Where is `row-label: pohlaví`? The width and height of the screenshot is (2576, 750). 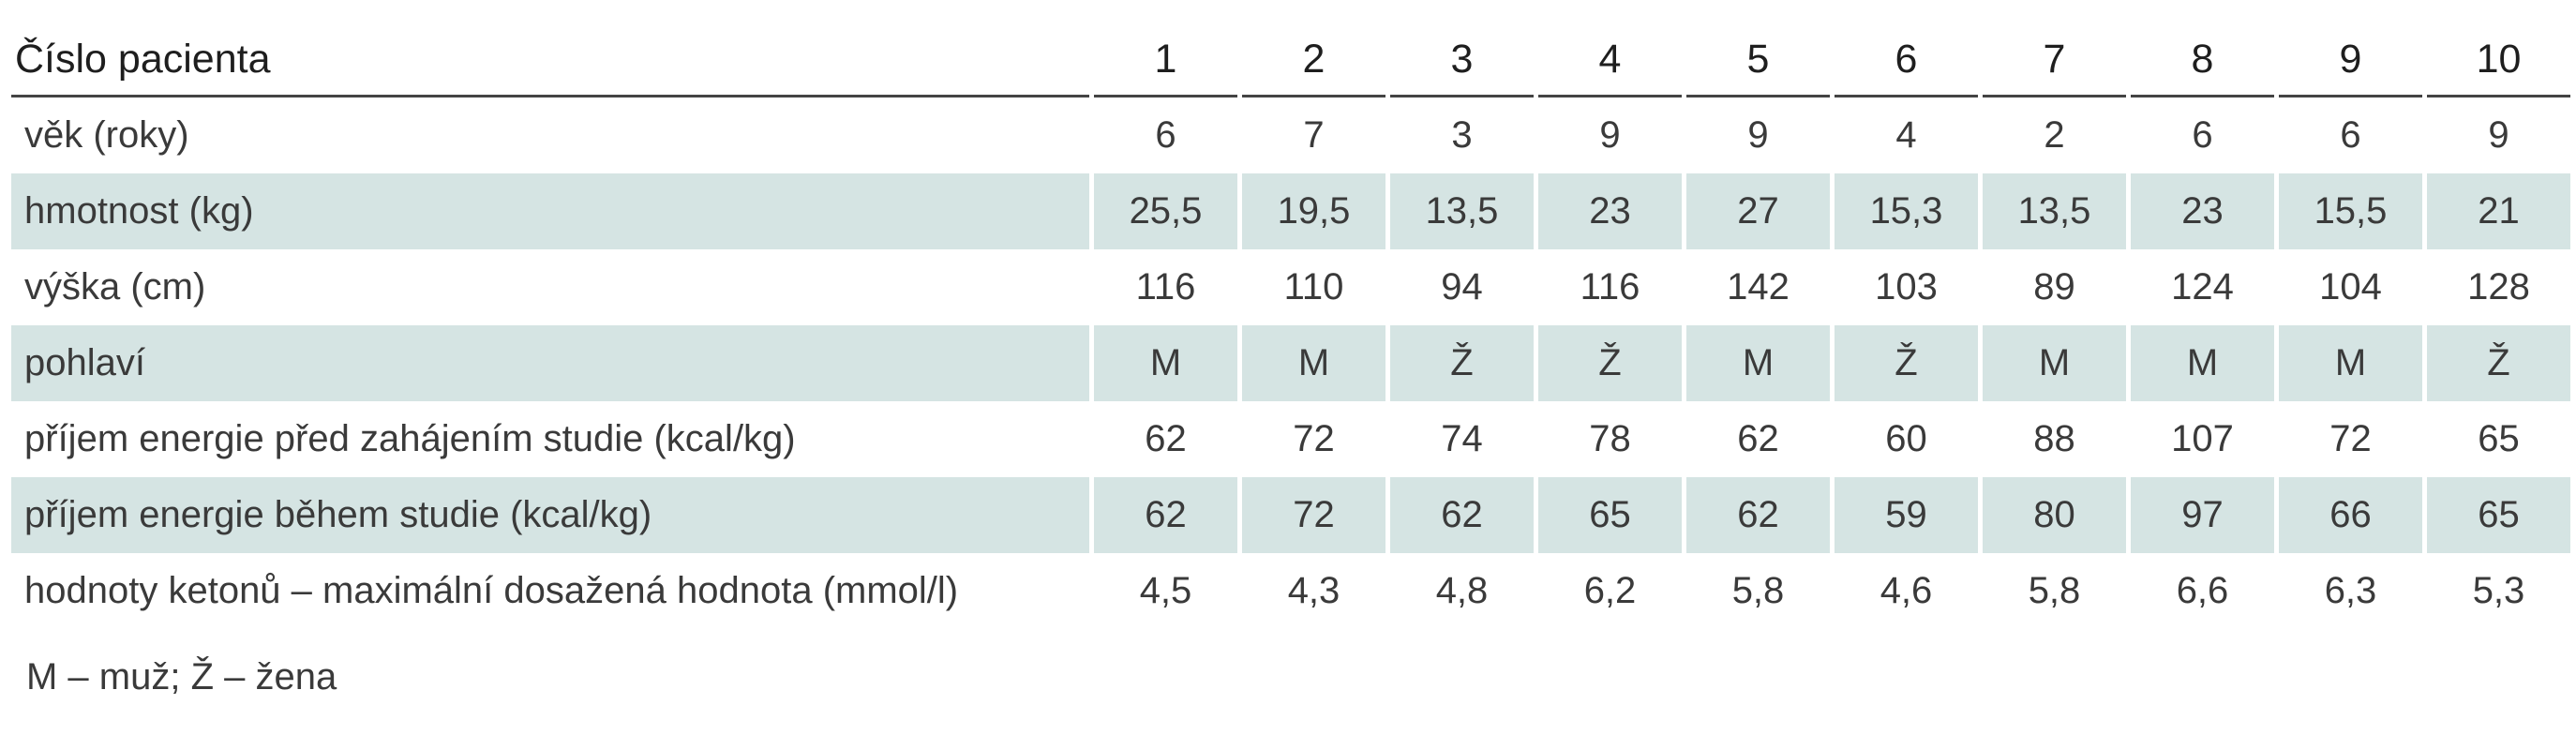 row-label: pohlaví is located at coordinates (550, 363).